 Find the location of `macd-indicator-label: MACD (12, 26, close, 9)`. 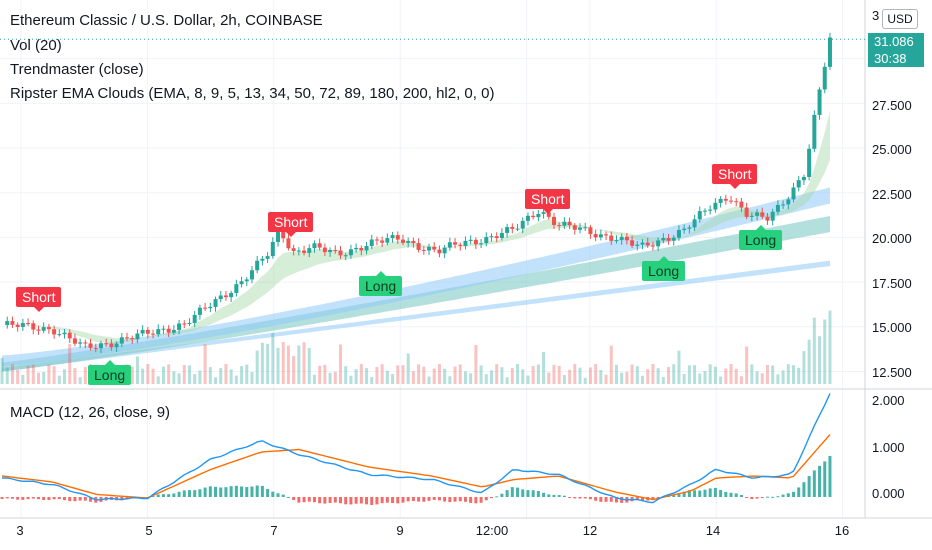

macd-indicator-label: MACD (12, 26, close, 9) is located at coordinates (90, 412).